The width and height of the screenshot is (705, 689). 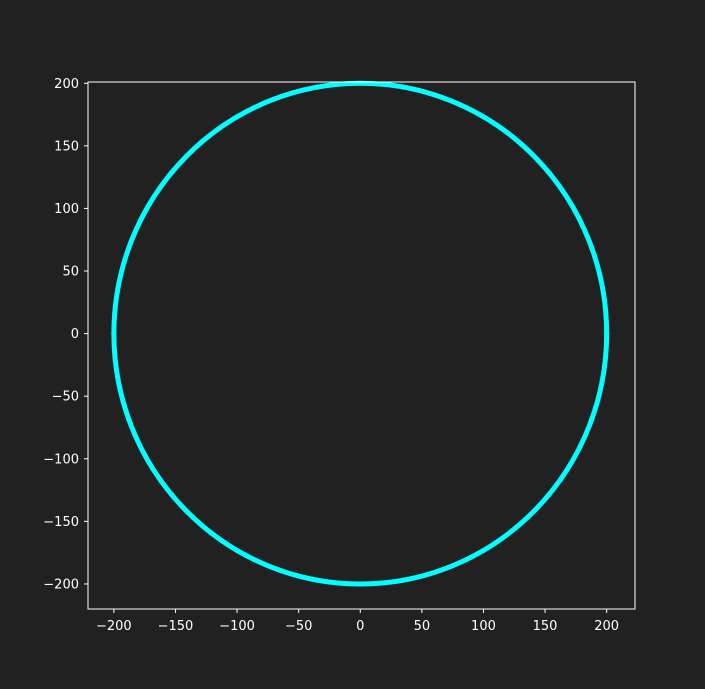 I want to click on y-tick-label: −100, so click(x=61, y=459).